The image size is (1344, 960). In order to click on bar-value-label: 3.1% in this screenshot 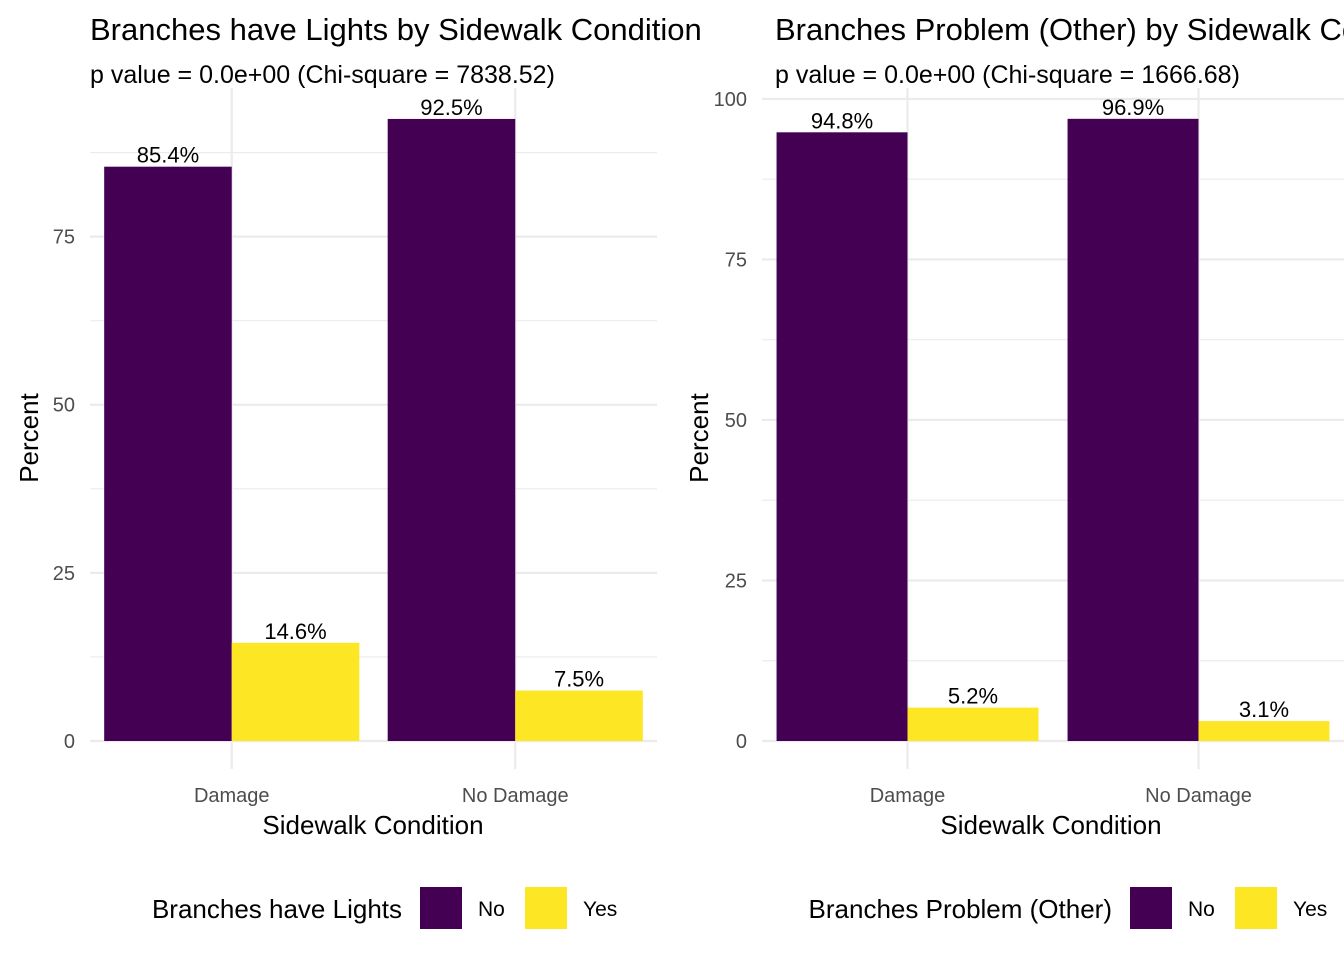, I will do `click(1264, 709)`.